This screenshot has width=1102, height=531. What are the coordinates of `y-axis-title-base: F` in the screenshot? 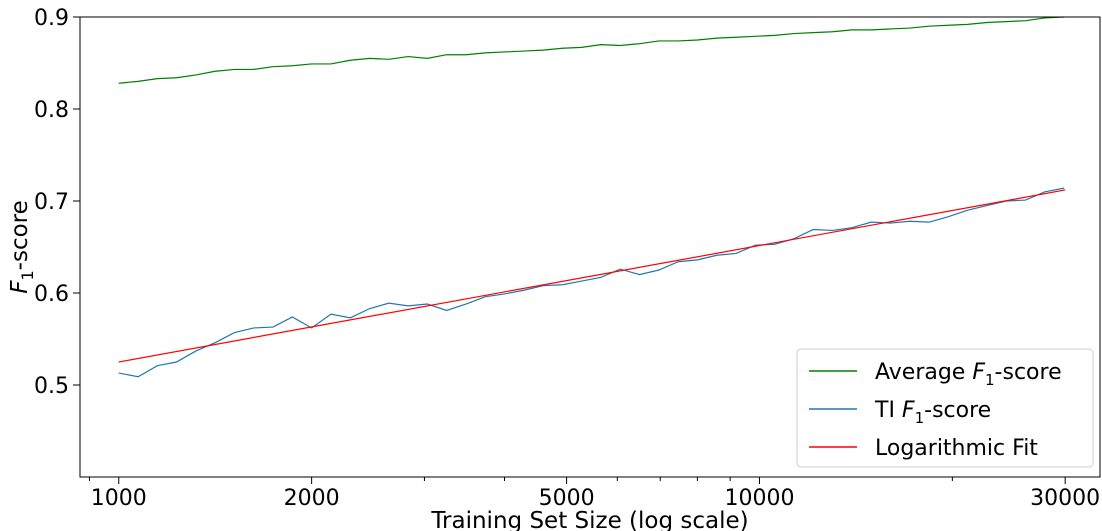 It's located at (20, 287).